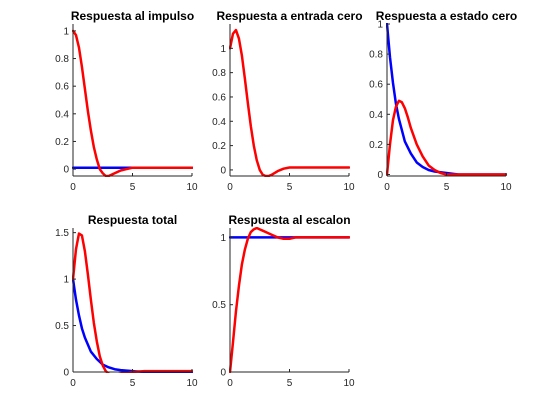 The image size is (560, 420). Describe the element at coordinates (132, 220) in the screenshot. I see `subplot-title: Respuesta total` at that location.